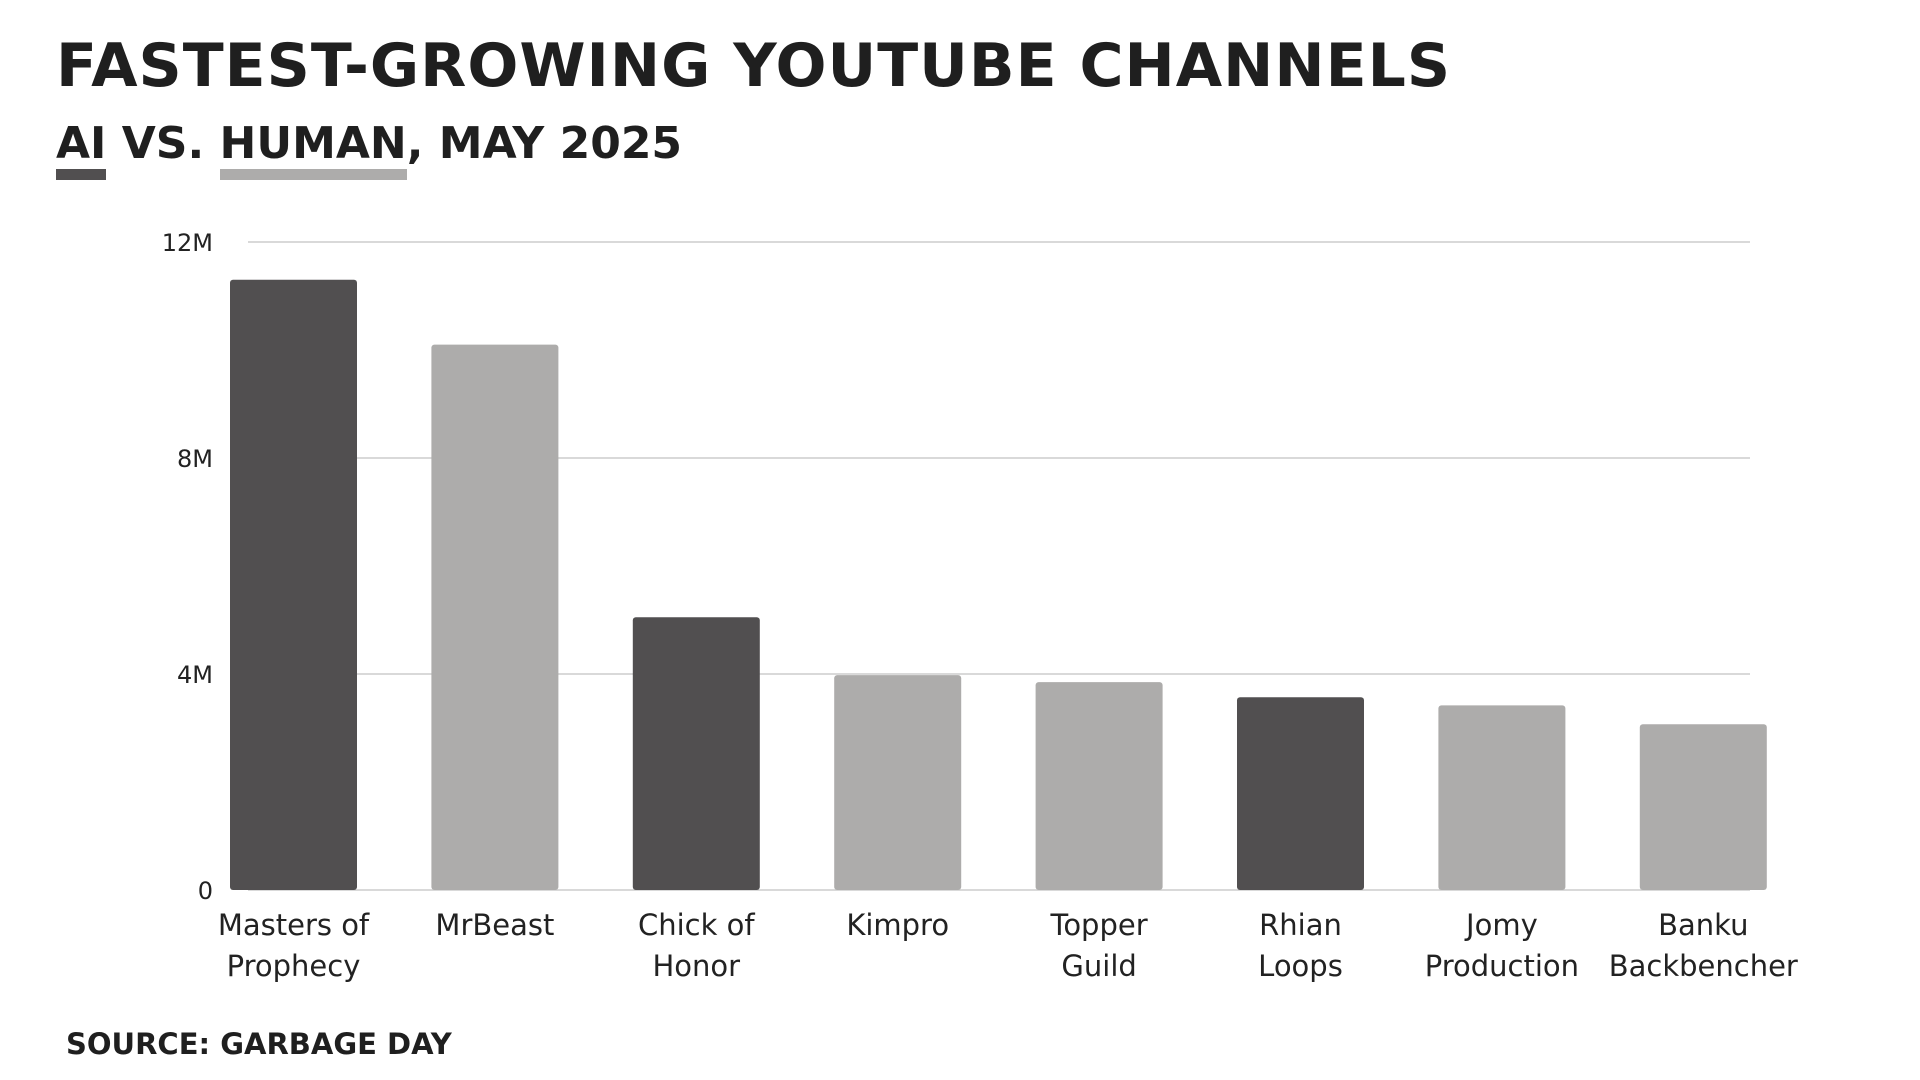 The width and height of the screenshot is (1920, 1080). What do you see at coordinates (81, 143) in the screenshot?
I see `legend-label-ai: AI` at bounding box center [81, 143].